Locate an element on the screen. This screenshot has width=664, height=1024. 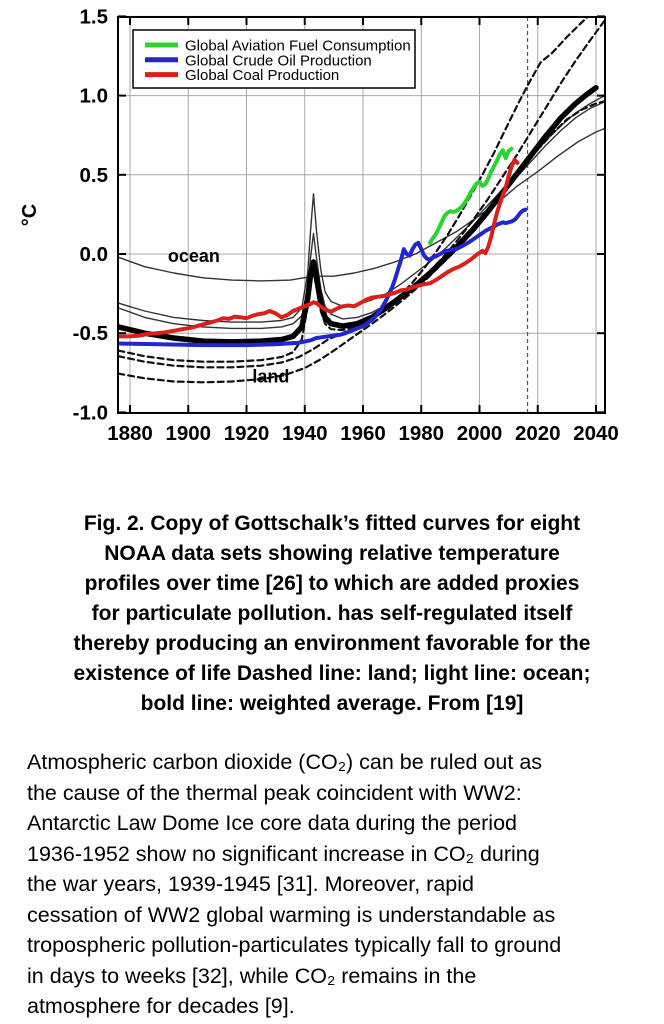
y-tick-label: 1.5 is located at coordinates (94, 16).